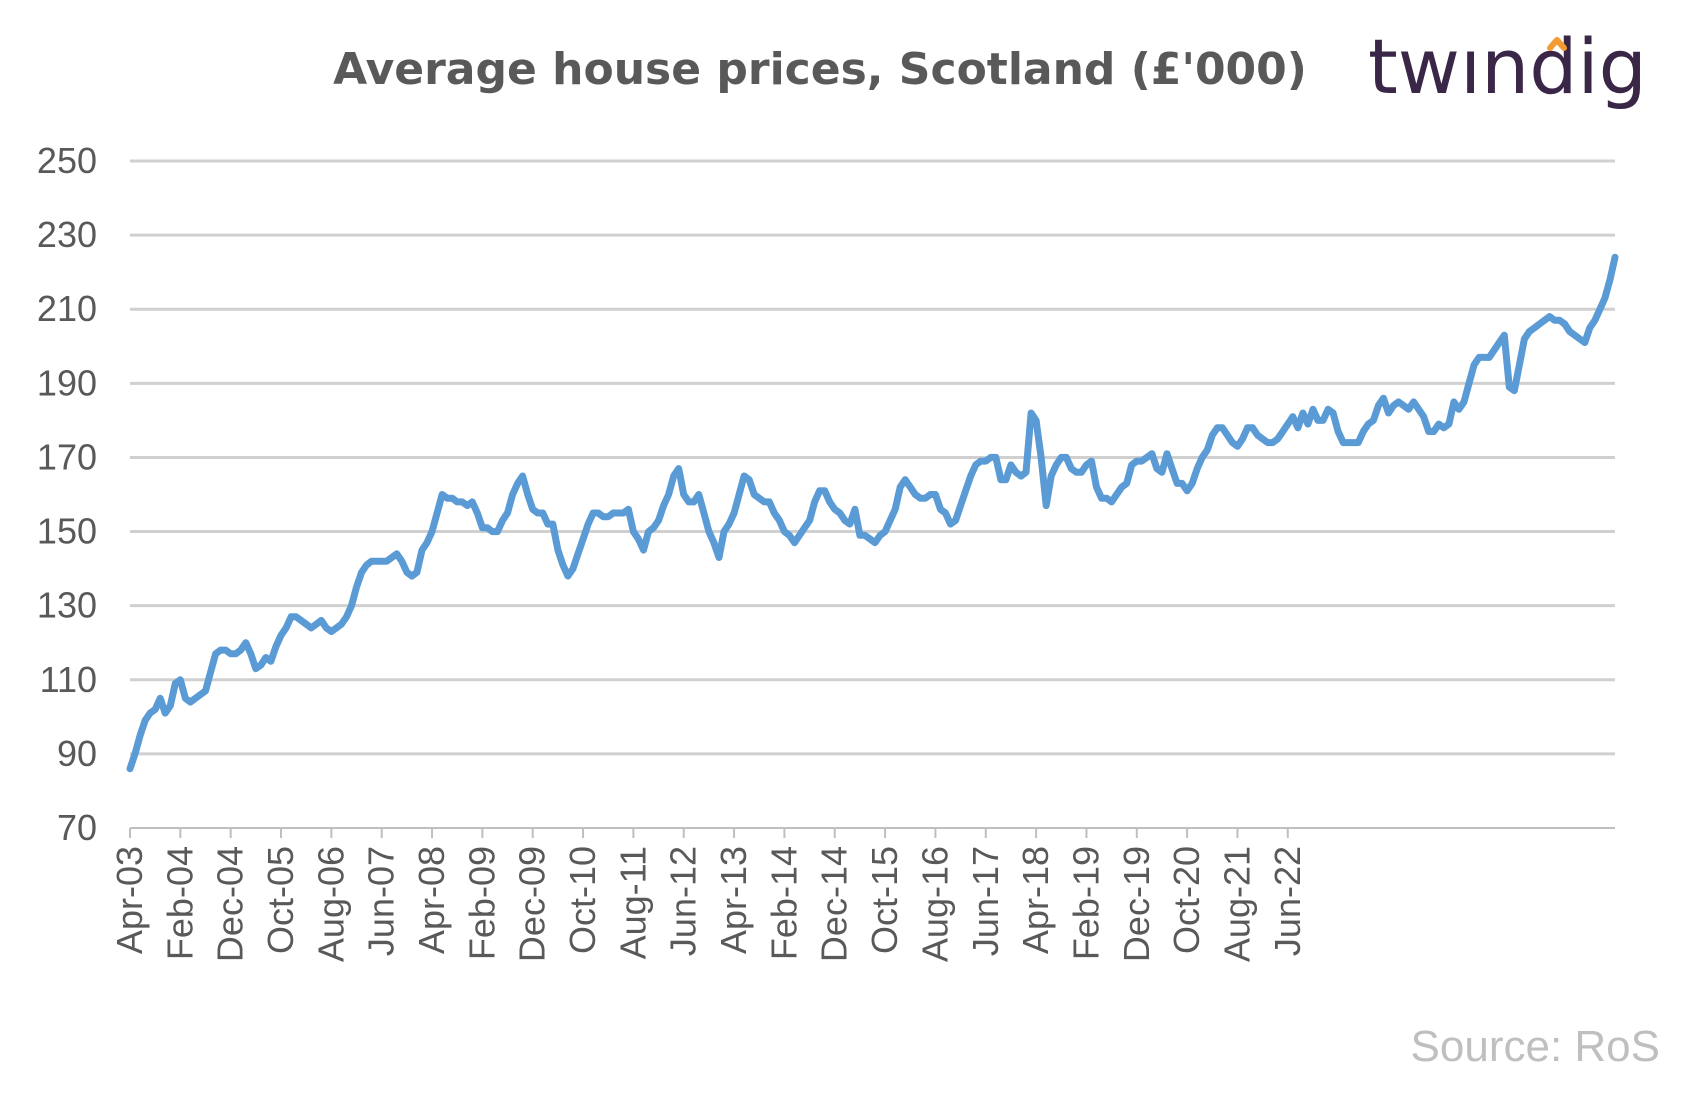  Describe the element at coordinates (77, 753) in the screenshot. I see `y-tick-label: 90` at that location.